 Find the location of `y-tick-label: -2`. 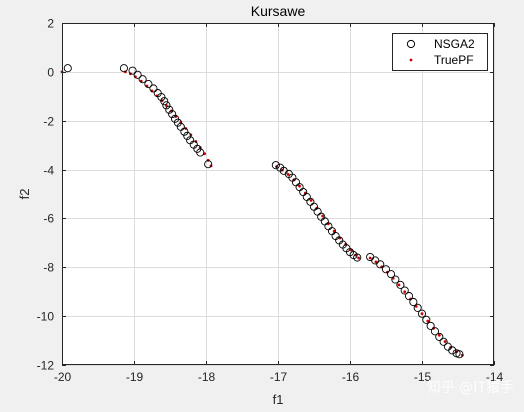

y-tick-label: -2 is located at coordinates (48, 122).